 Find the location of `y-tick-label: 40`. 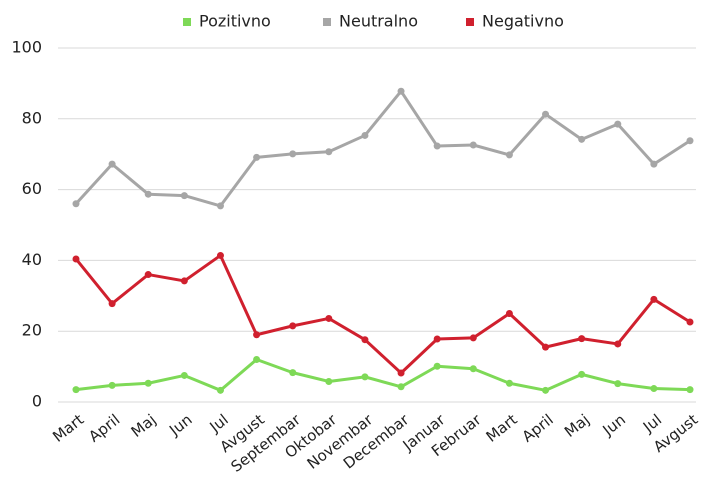

y-tick-label: 40 is located at coordinates (32, 259).